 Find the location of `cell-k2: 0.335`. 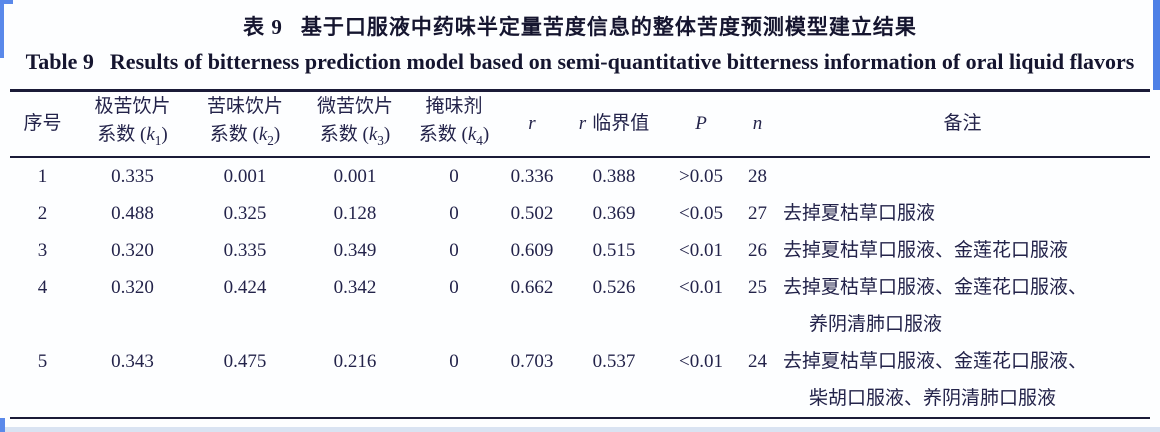

cell-k2: 0.335 is located at coordinates (245, 250).